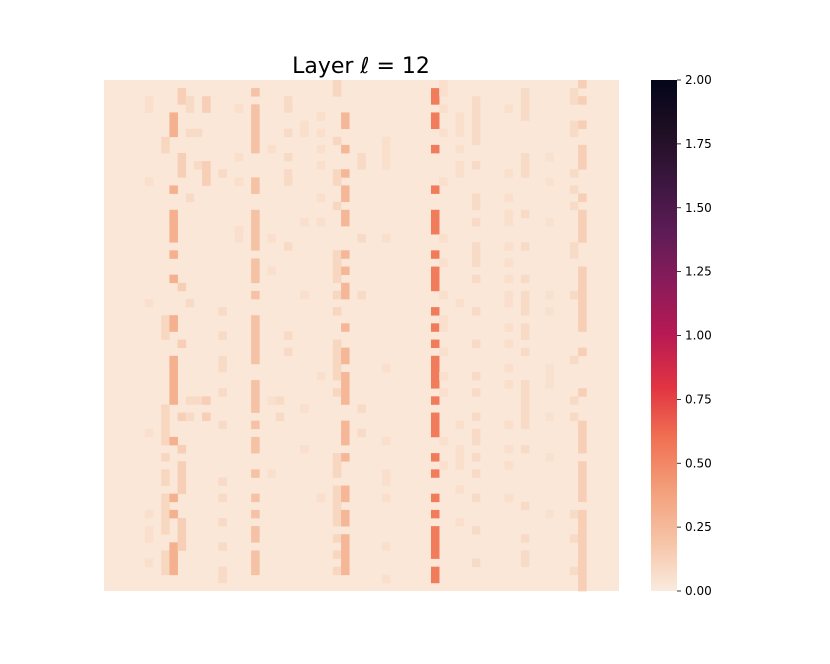 This screenshot has width=830, height=664. What do you see at coordinates (361, 66) in the screenshot?
I see `chart-title: Layer ℓ = 12` at bounding box center [361, 66].